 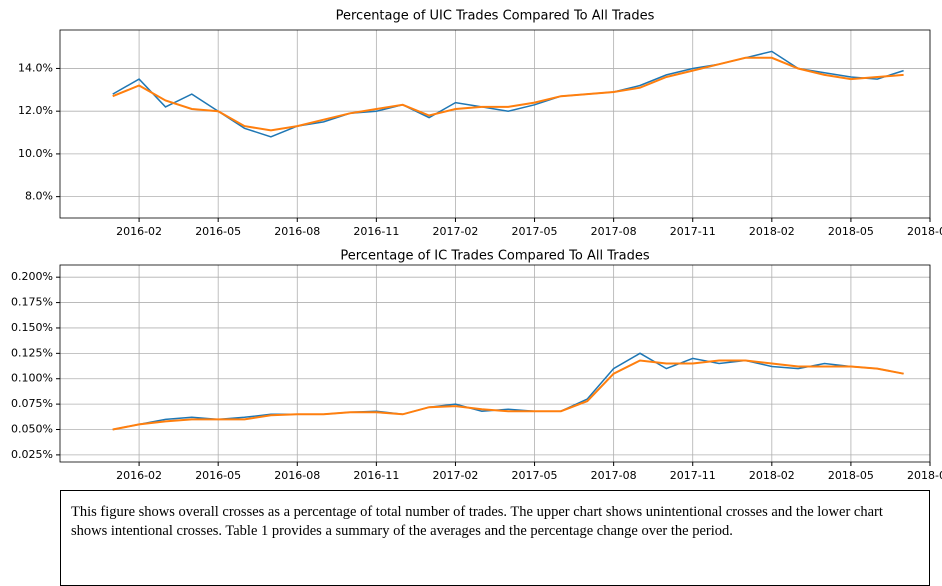 What do you see at coordinates (32, 429) in the screenshot?
I see `y-tick-label: 0.050%` at bounding box center [32, 429].